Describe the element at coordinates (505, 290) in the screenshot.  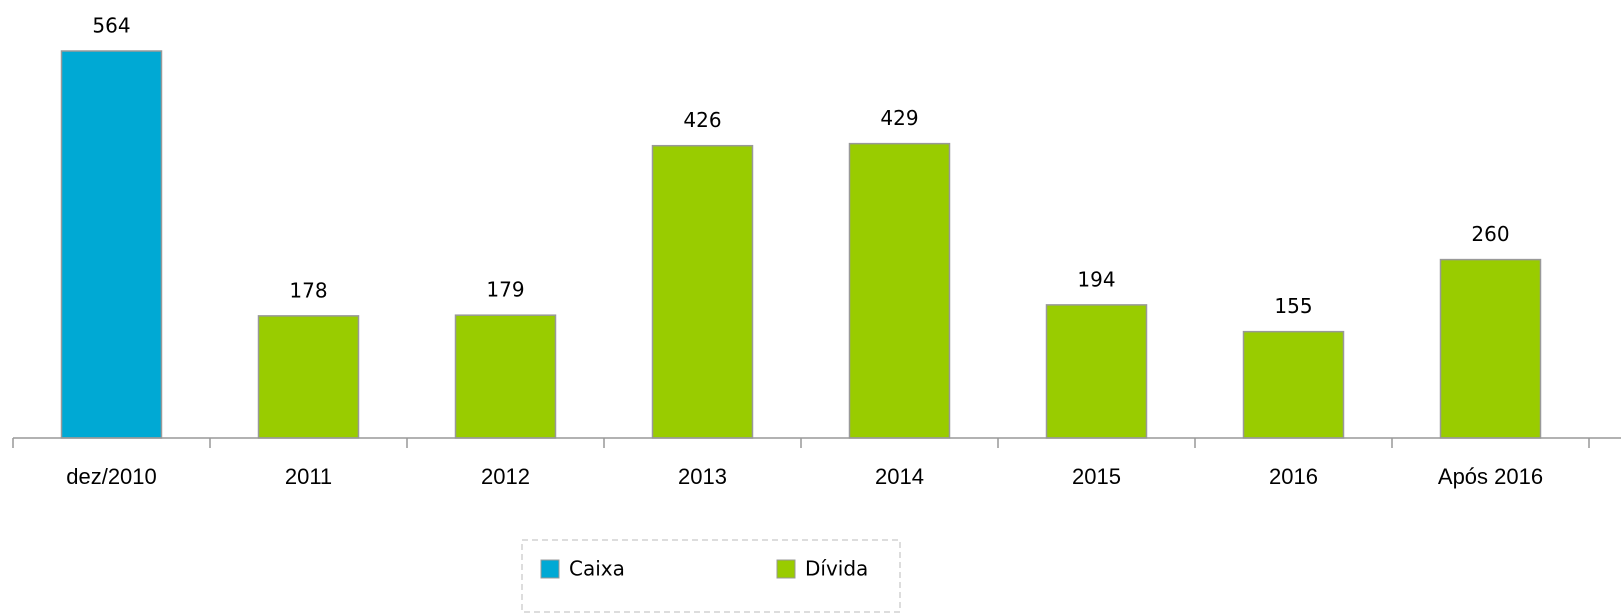
I see `data-label: 179` at that location.